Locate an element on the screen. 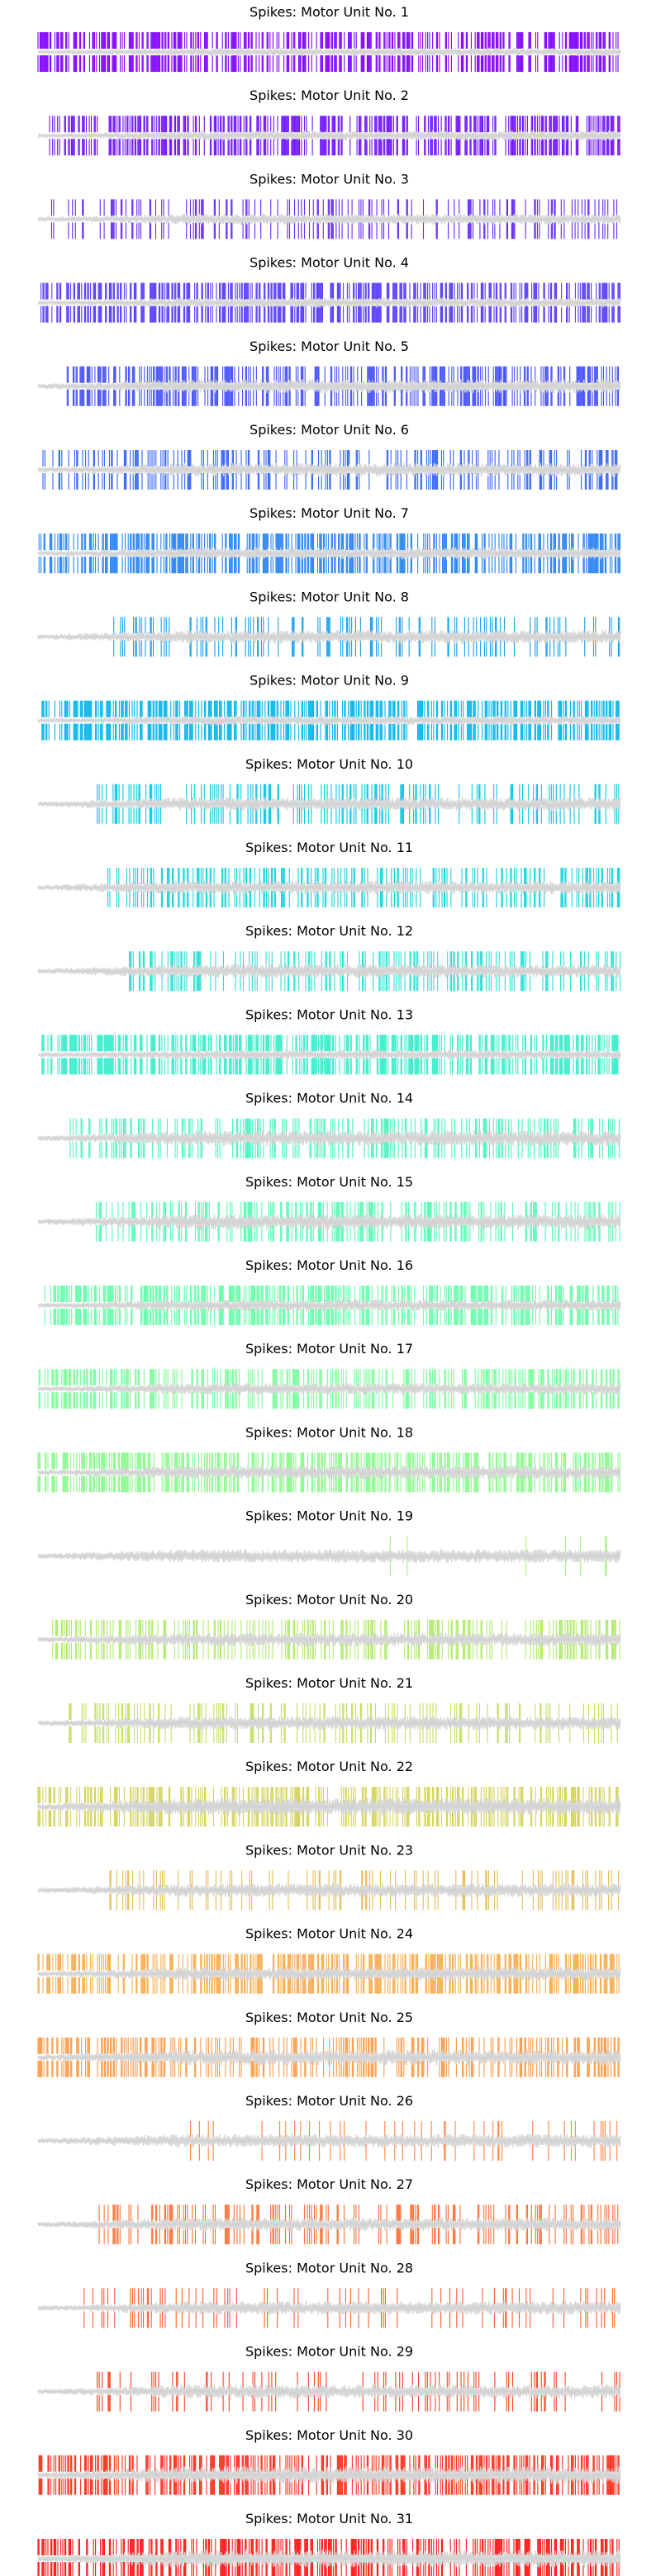 The width and height of the screenshot is (656, 2576). panel-5: Spikes: Motor Unit No. 5 is located at coordinates (329, 372).